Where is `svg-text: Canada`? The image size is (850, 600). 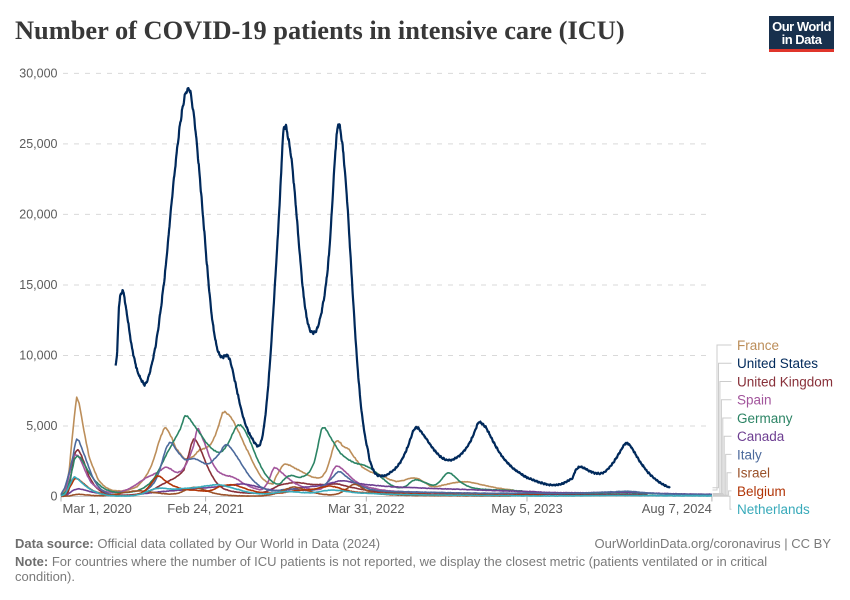 svg-text: Canada is located at coordinates (761, 436).